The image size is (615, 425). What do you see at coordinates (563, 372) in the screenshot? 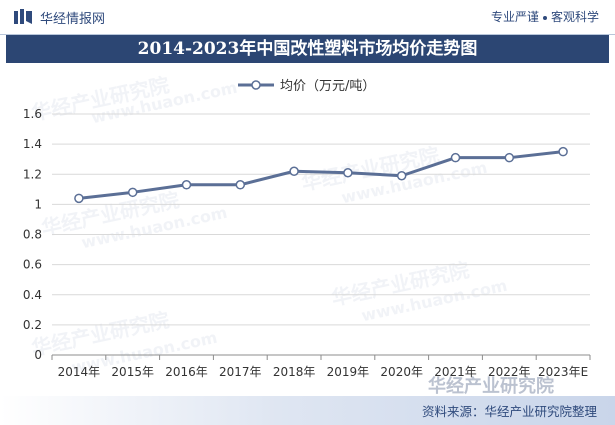
I see `x-tick-label: 2023年E` at bounding box center [563, 372].